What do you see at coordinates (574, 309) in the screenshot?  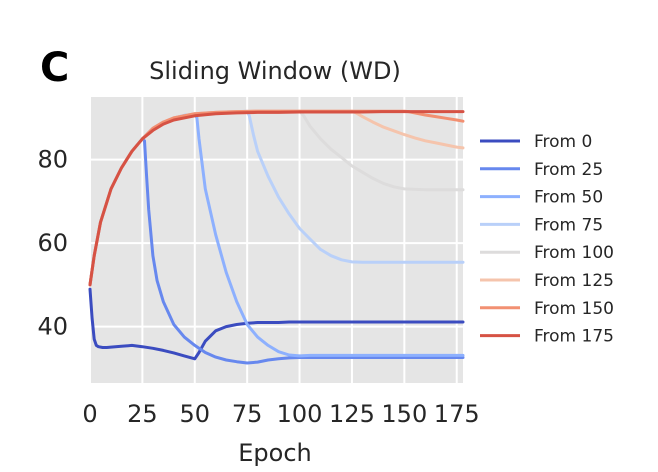 I see `legend-label: From 150` at bounding box center [574, 309].